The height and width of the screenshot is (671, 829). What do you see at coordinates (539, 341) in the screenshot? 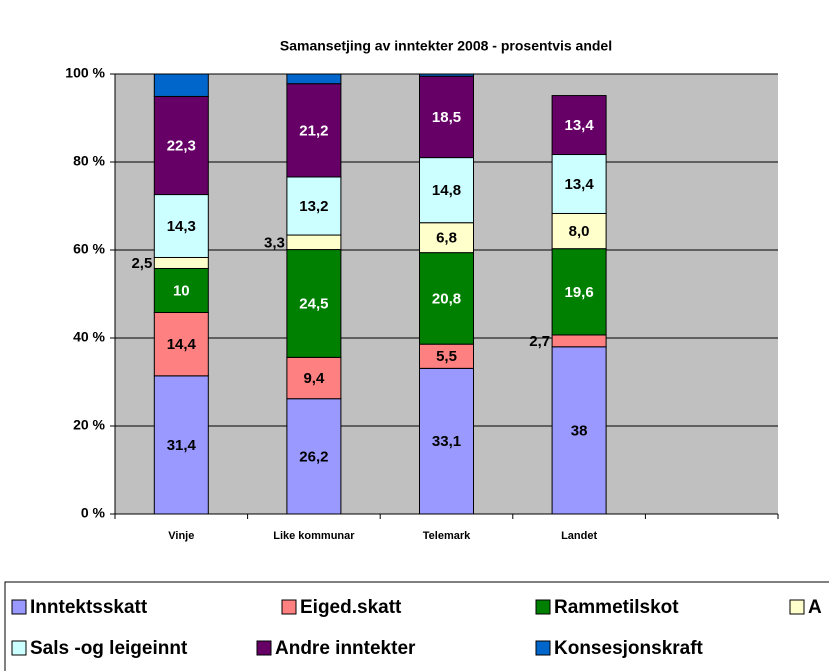
I see `data-label: 2,7` at bounding box center [539, 341].